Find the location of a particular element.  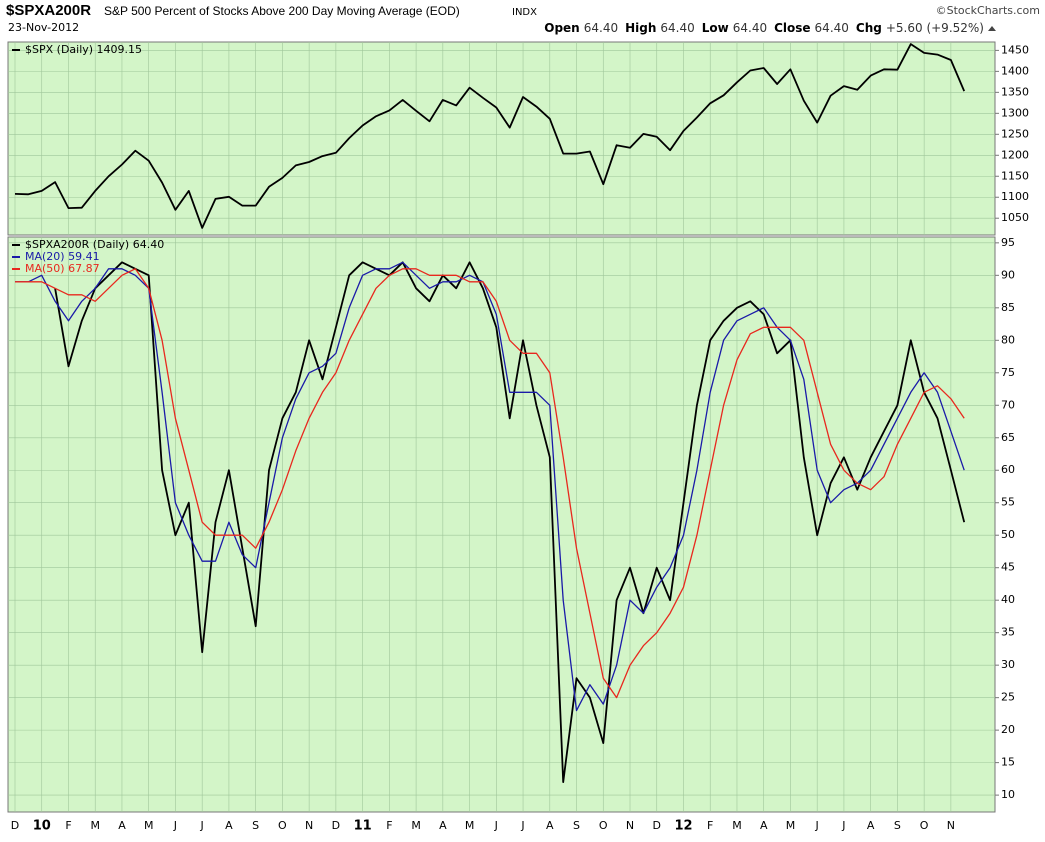

y-tick-label: 60 is located at coordinates (1008, 469).